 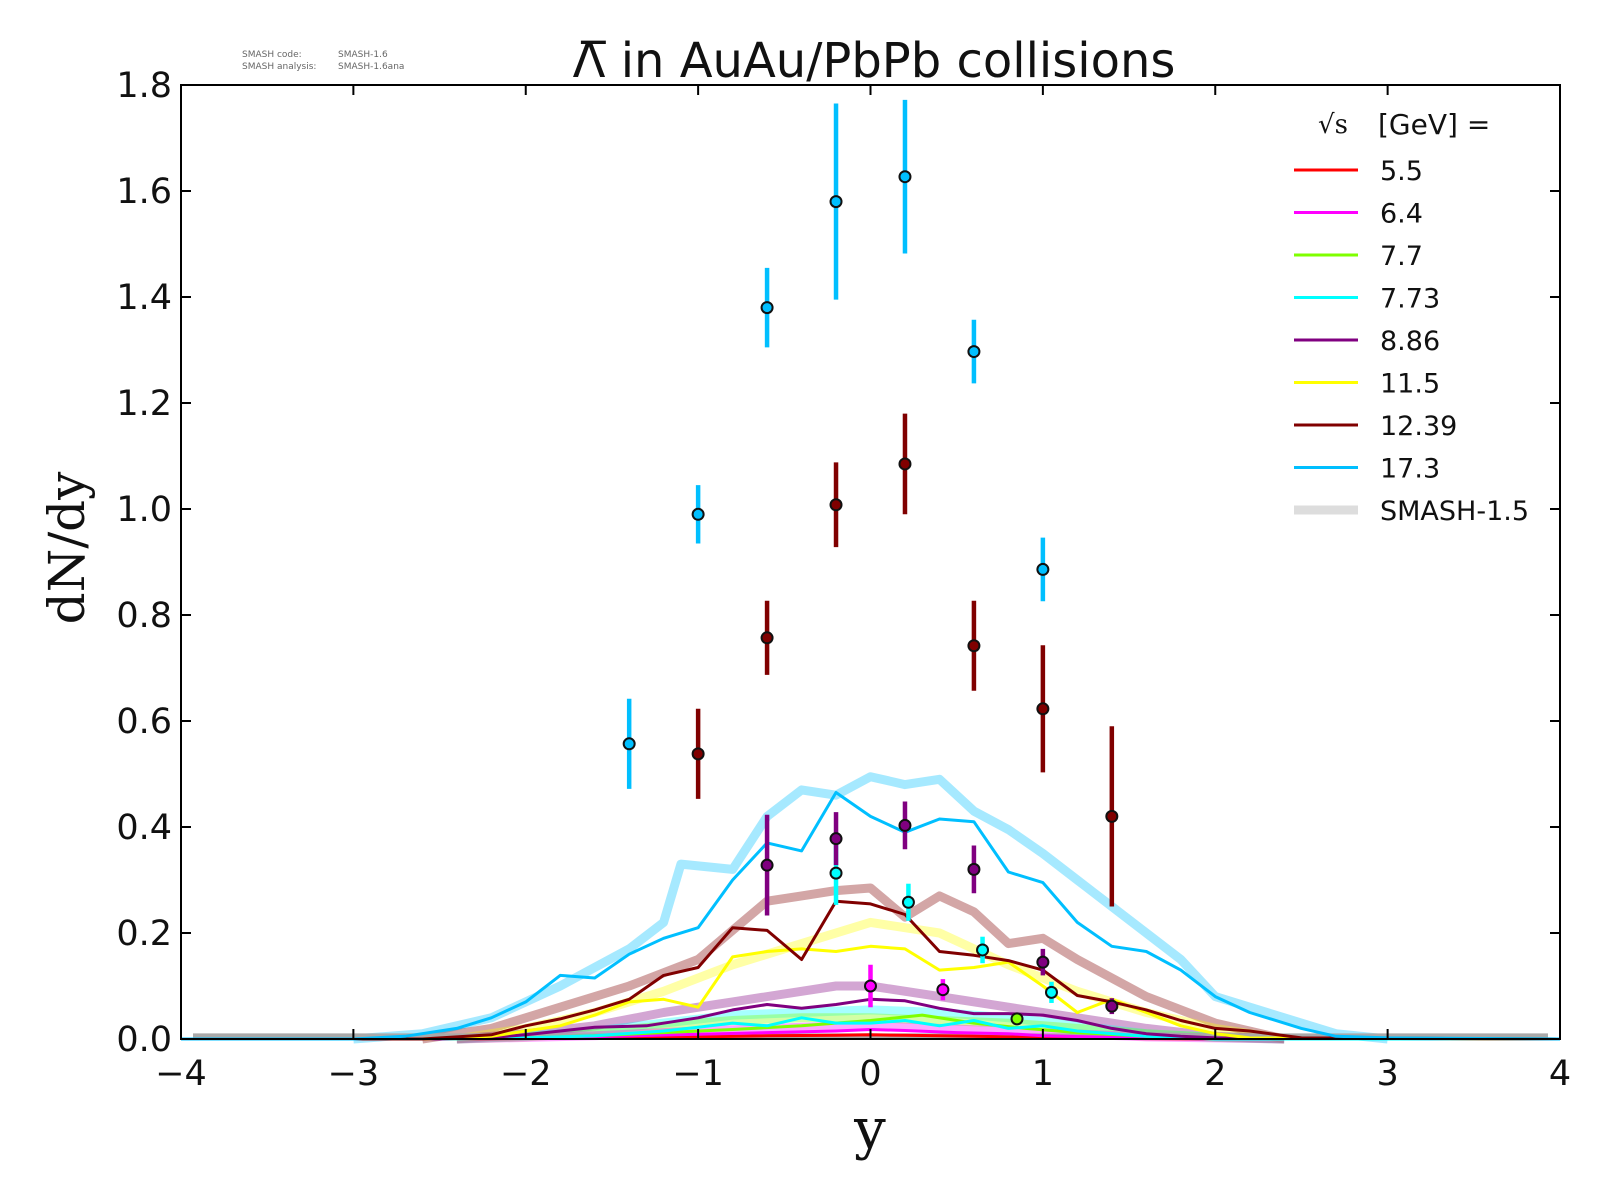 I want to click on legend-label: 11.5, so click(x=1410, y=384).